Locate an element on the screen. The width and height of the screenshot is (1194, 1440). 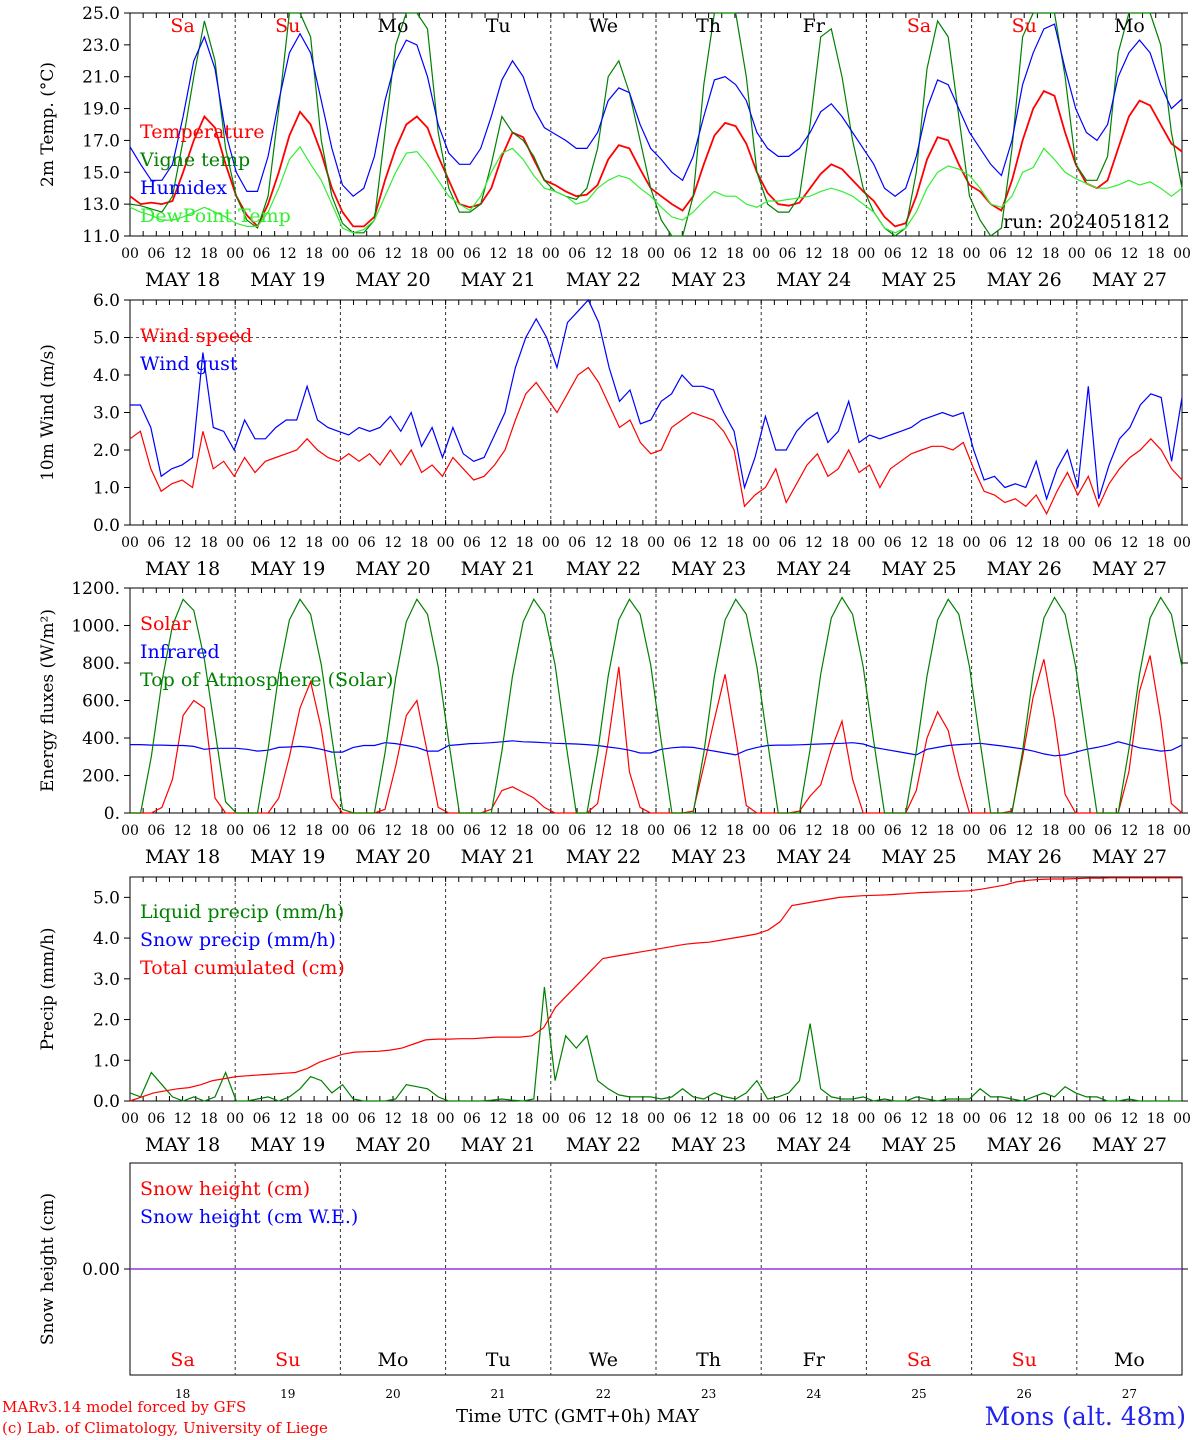
y-tick-label: 23.0 is located at coordinates (101, 46).